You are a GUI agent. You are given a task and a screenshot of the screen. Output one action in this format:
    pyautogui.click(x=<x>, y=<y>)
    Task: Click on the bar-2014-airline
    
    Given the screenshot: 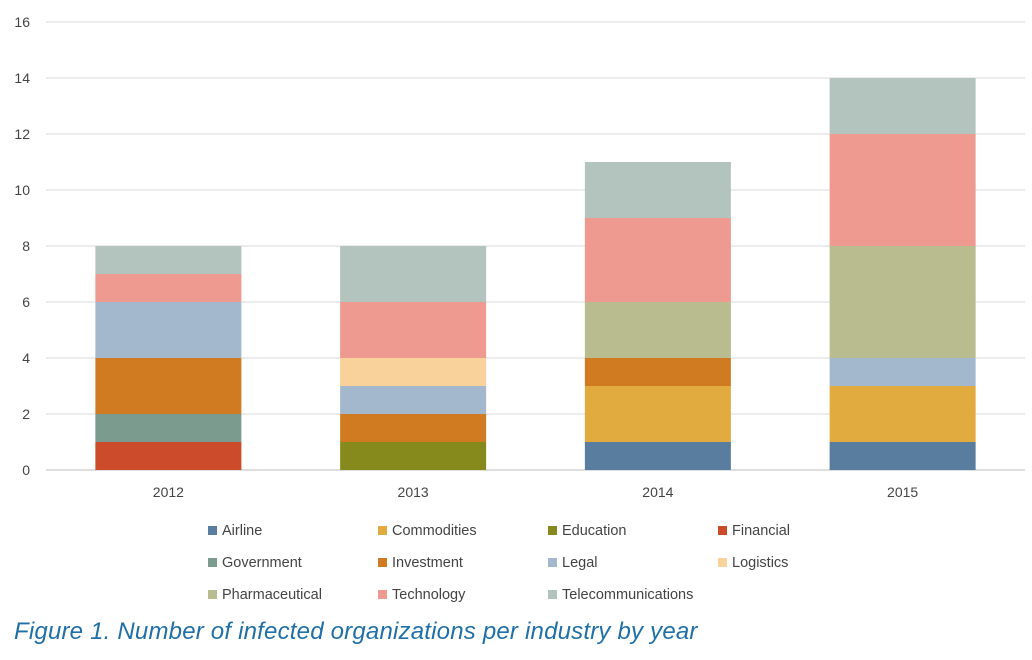 What is the action you would take?
    pyautogui.click(x=657, y=456)
    